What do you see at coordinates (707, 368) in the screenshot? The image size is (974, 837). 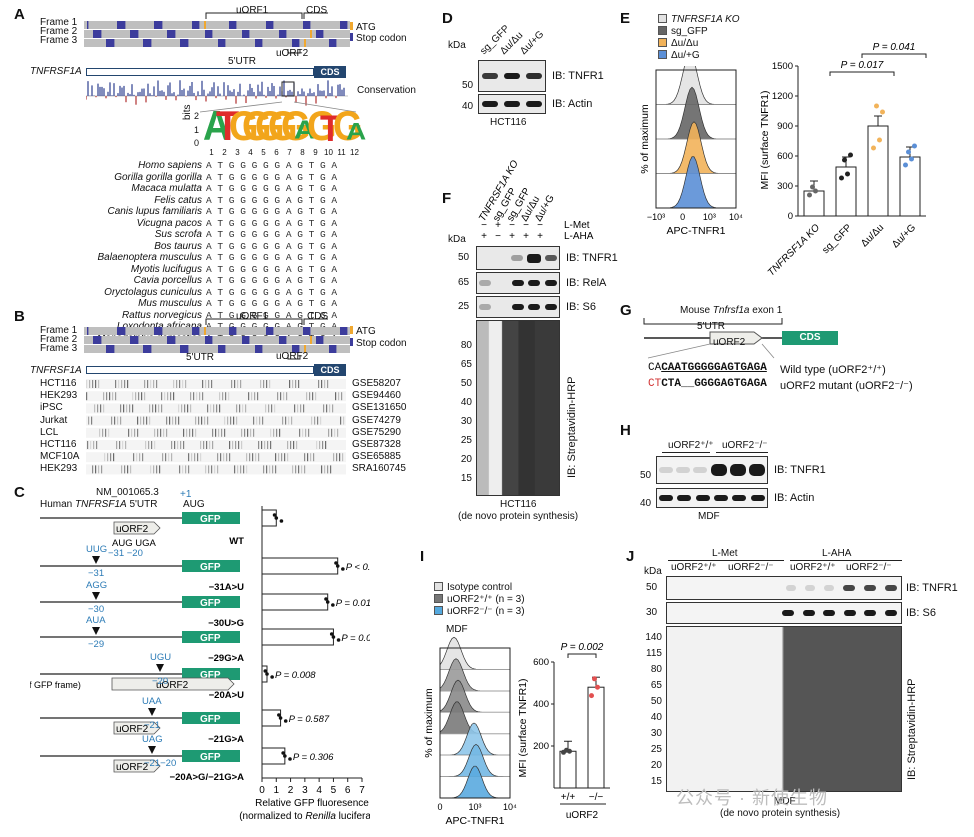 I see `wt-sequence: CACAATGGGGGAGTGAGA` at bounding box center [707, 368].